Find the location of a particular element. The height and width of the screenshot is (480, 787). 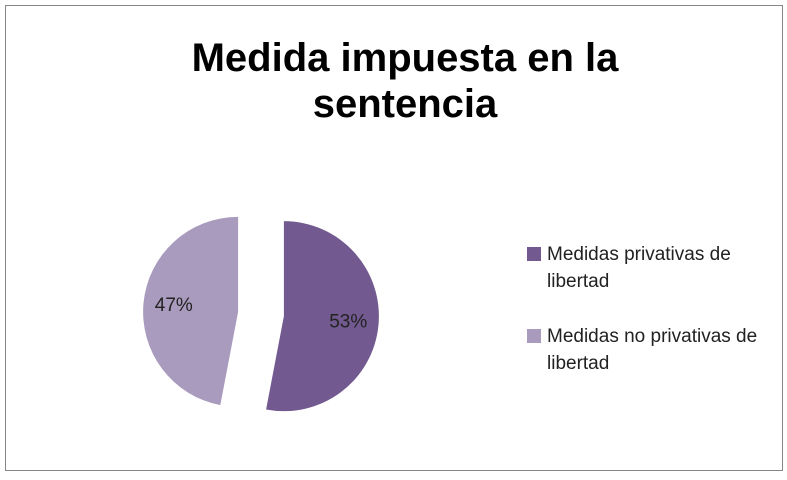

data-label: 53% is located at coordinates (348, 321).